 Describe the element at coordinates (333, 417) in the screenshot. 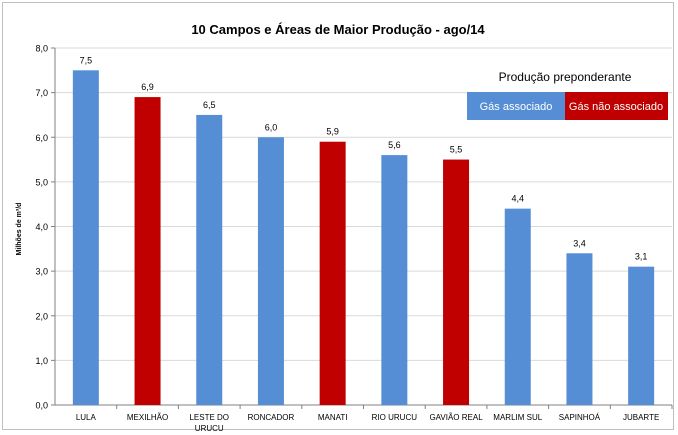

I see `x-tick-label: MANATI` at that location.